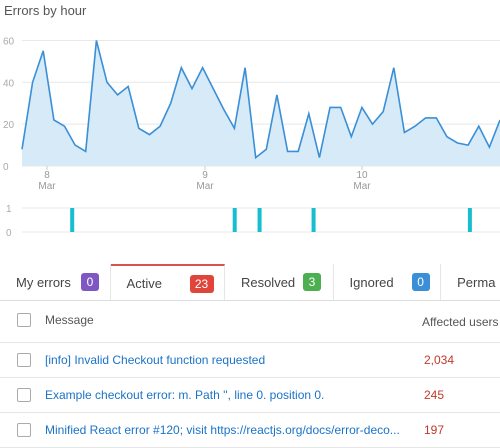 The image size is (500, 448). What do you see at coordinates (250, 321) in the screenshot?
I see `table-header: Message Affected users` at bounding box center [250, 321].